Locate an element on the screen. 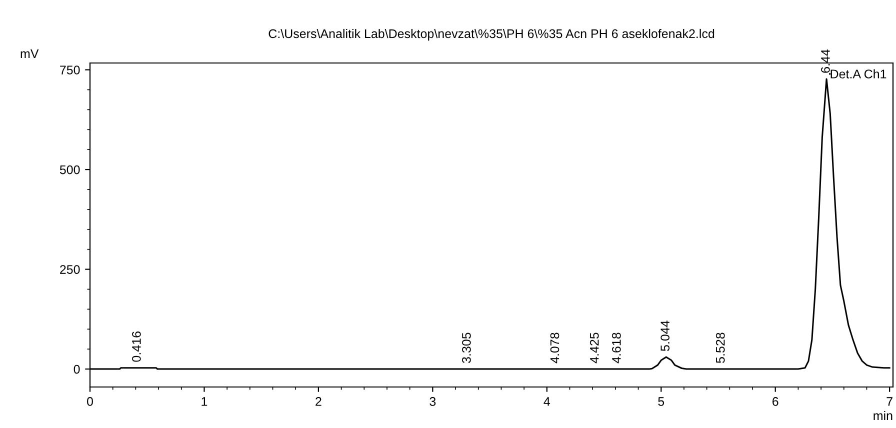  annotation: 0.416 is located at coordinates (136, 347).